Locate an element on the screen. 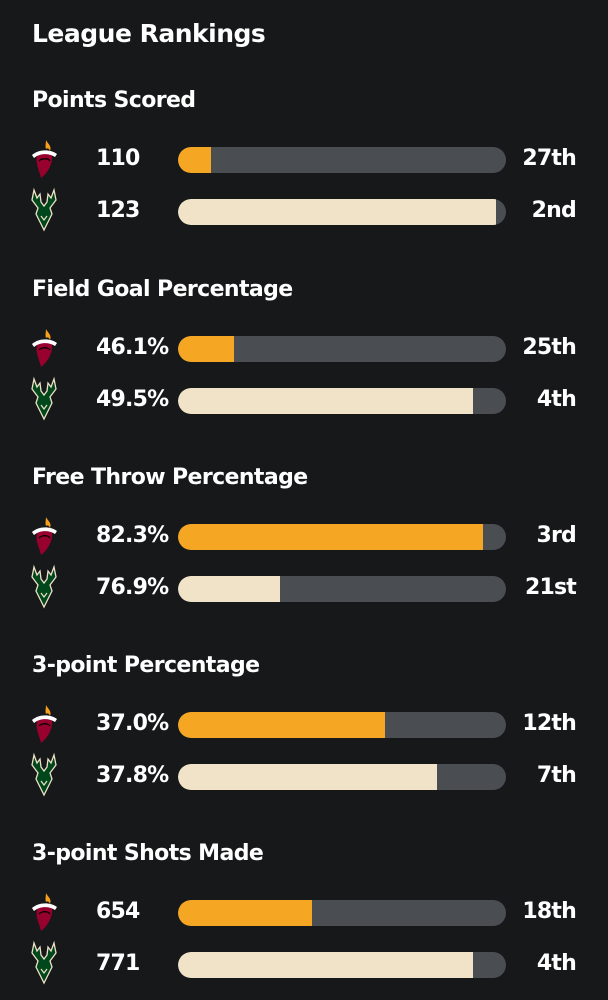 The image size is (608, 1000). section-title: 3-point Shots Made is located at coordinates (148, 853).